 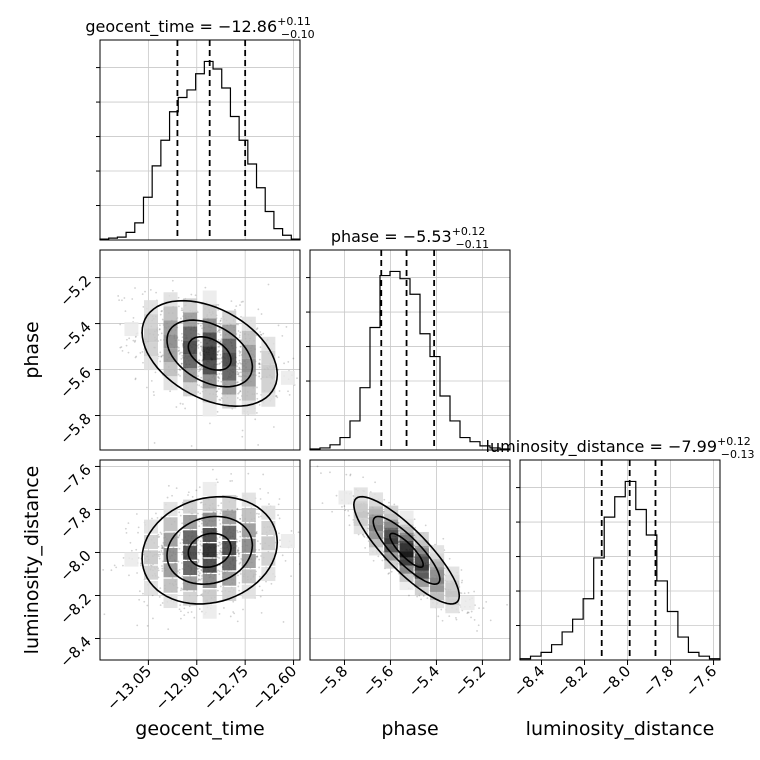 I want to click on panel-frame, so click(x=200, y=350).